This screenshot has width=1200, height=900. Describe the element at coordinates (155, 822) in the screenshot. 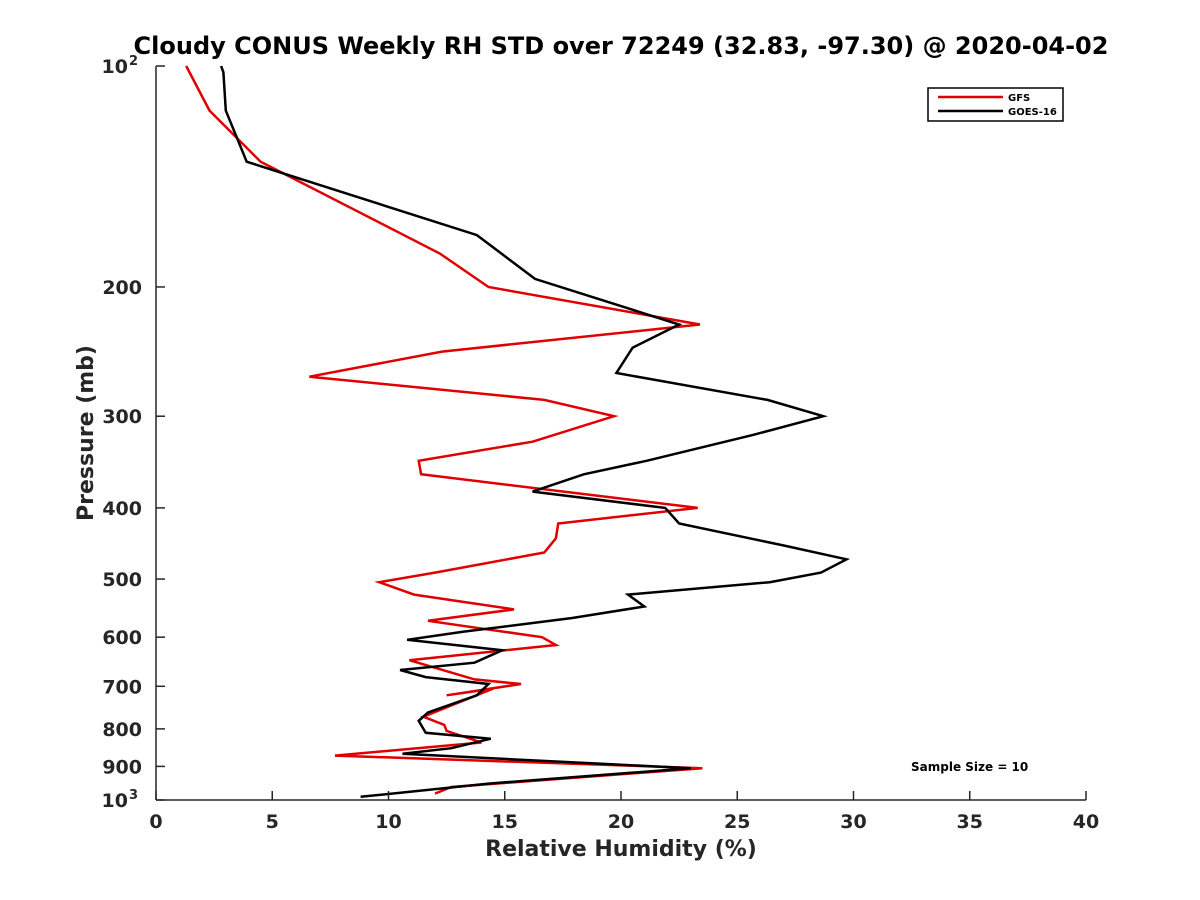

I see `x-tick-label: 0` at that location.